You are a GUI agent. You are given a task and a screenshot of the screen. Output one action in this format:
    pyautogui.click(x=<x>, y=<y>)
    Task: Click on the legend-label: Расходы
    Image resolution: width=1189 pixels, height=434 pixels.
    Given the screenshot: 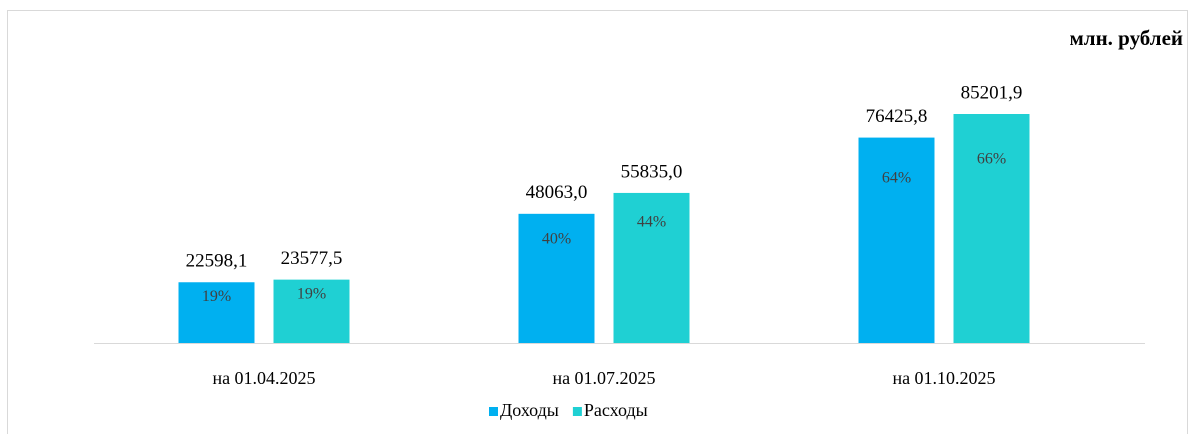 What is the action you would take?
    pyautogui.click(x=616, y=410)
    